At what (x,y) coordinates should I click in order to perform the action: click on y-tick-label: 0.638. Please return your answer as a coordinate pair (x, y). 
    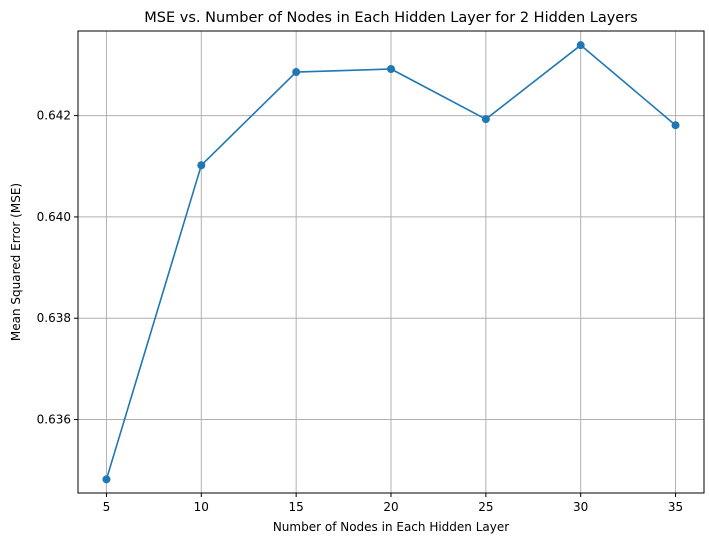
    Looking at the image, I should click on (54, 318).